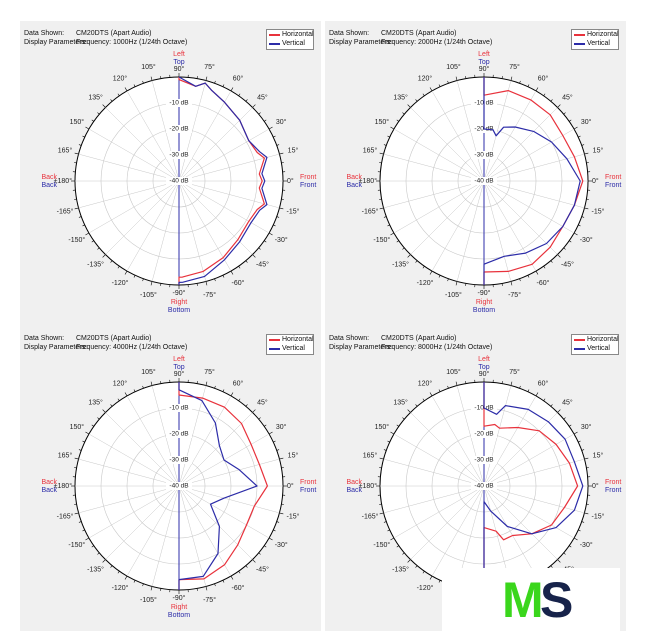 The width and height of the screenshot is (645, 640). I want to click on angle-label: 75°, so click(514, 67).